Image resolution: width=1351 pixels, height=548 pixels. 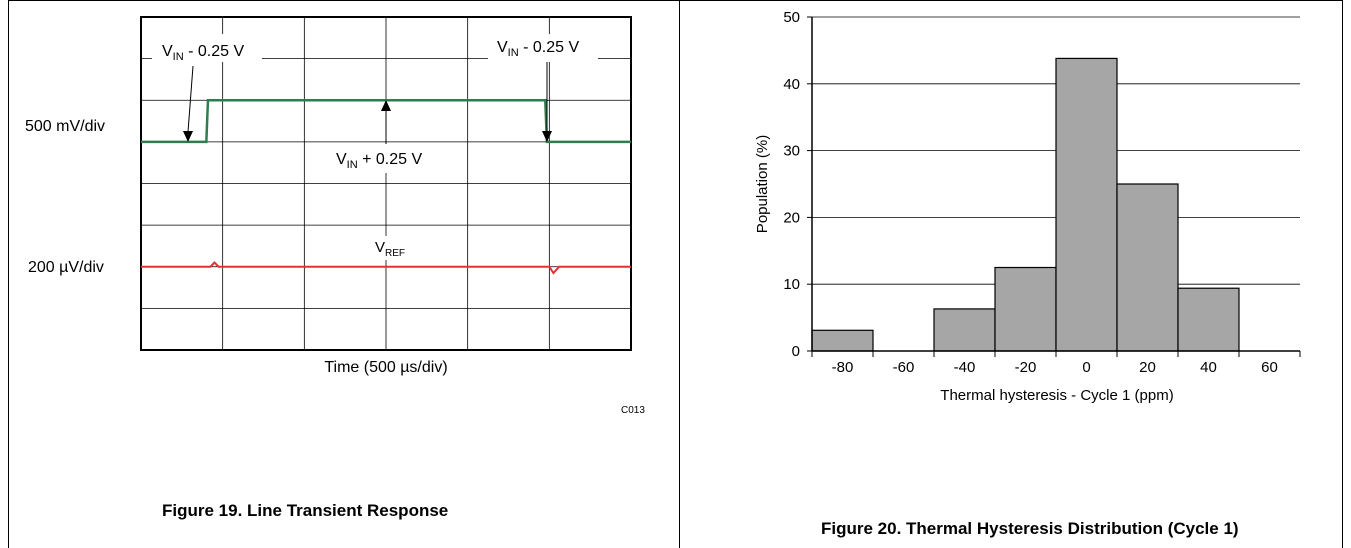 What do you see at coordinates (791, 151) in the screenshot?
I see `y-tick-label: 30` at bounding box center [791, 151].